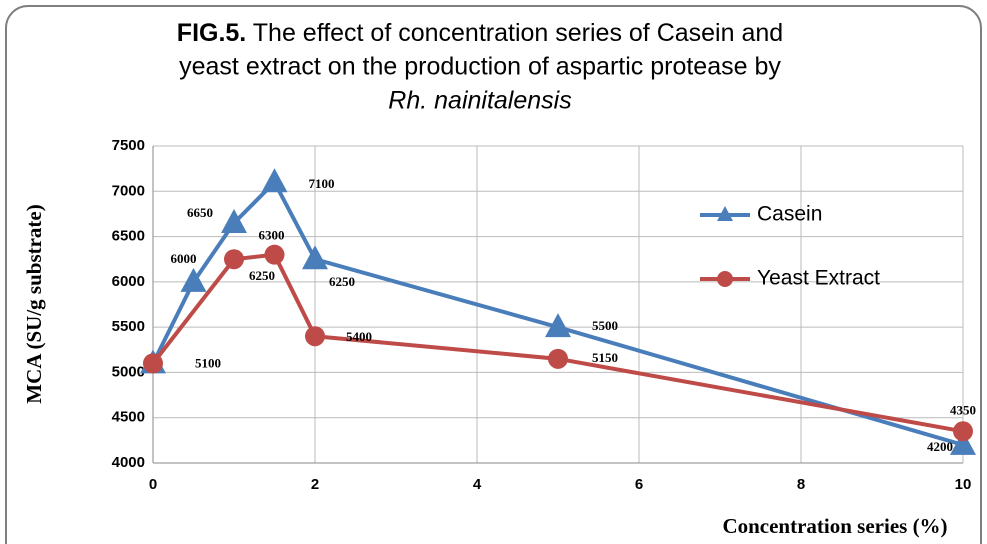 The height and width of the screenshot is (544, 987). What do you see at coordinates (834, 526) in the screenshot?
I see `x-axis-title: Concentration series (%)` at bounding box center [834, 526].